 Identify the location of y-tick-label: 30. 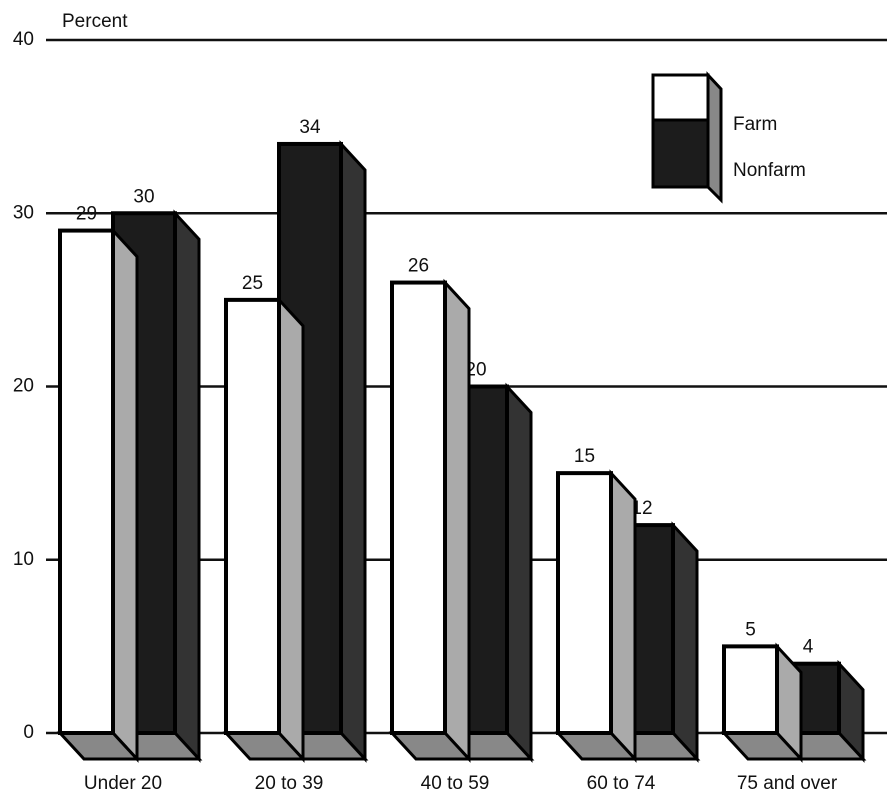
(23, 212).